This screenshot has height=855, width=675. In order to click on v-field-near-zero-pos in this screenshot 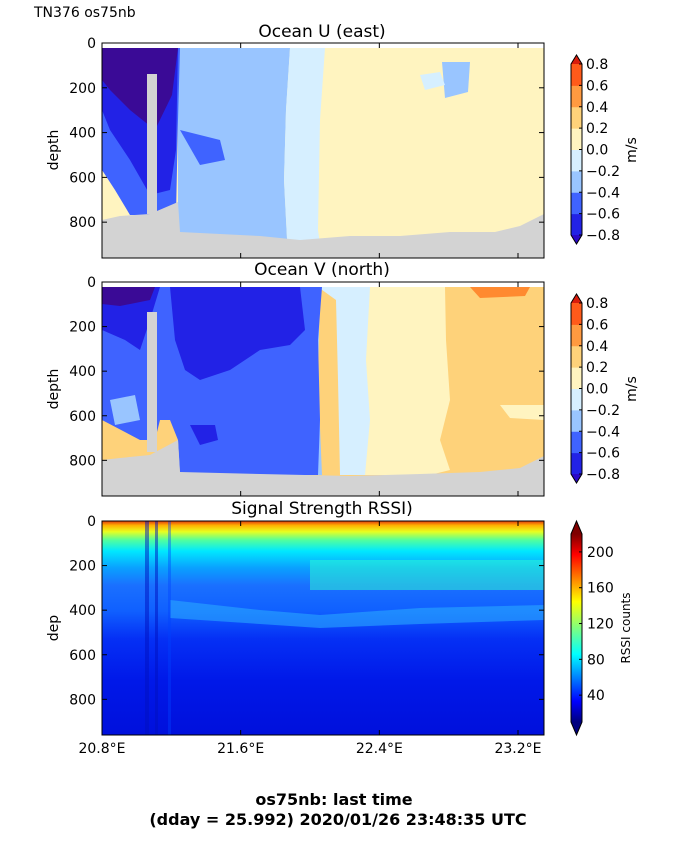, I will do `click(400, 381)`.